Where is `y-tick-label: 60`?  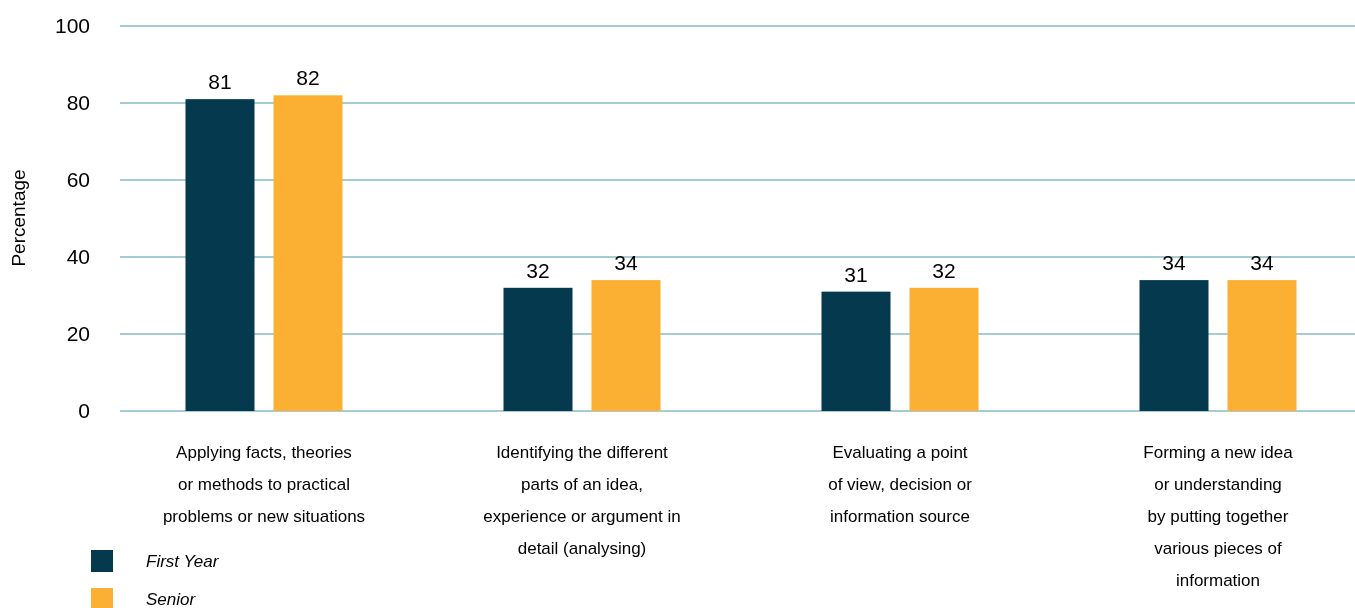
y-tick-label: 60 is located at coordinates (78, 180).